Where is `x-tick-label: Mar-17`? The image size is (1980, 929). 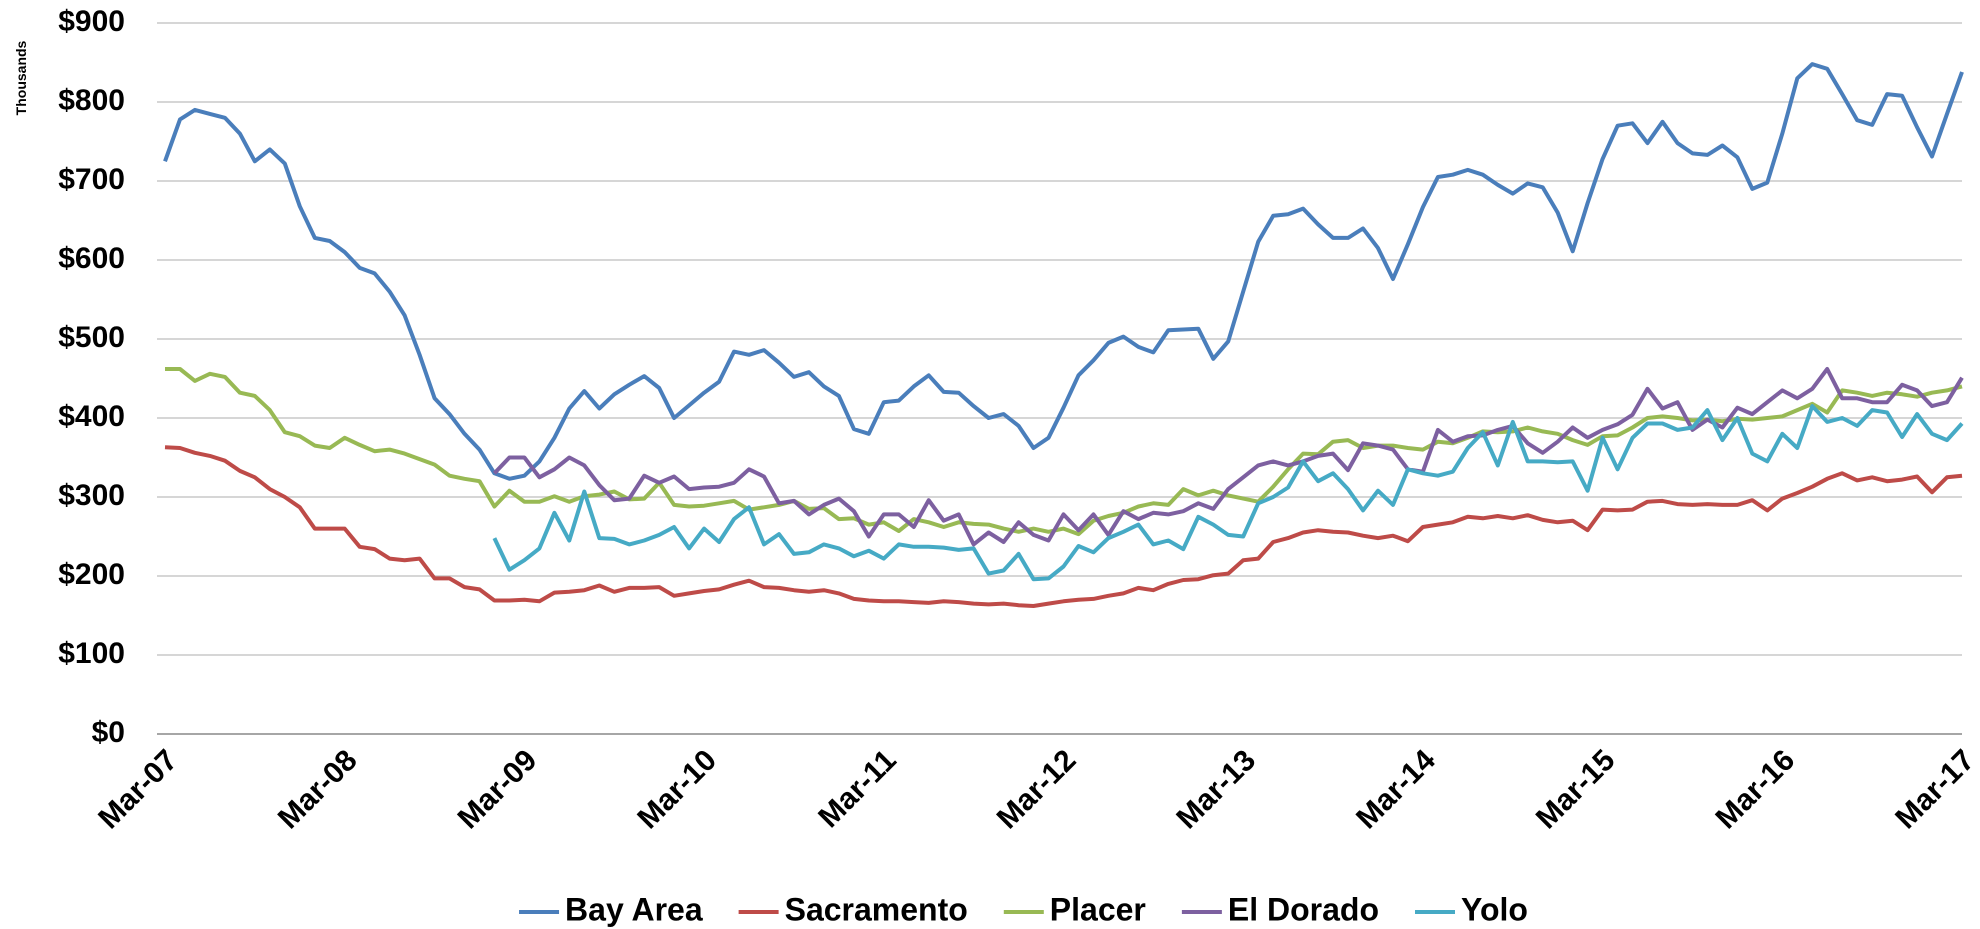
x-tick-label: Mar-17 is located at coordinates (1934, 790).